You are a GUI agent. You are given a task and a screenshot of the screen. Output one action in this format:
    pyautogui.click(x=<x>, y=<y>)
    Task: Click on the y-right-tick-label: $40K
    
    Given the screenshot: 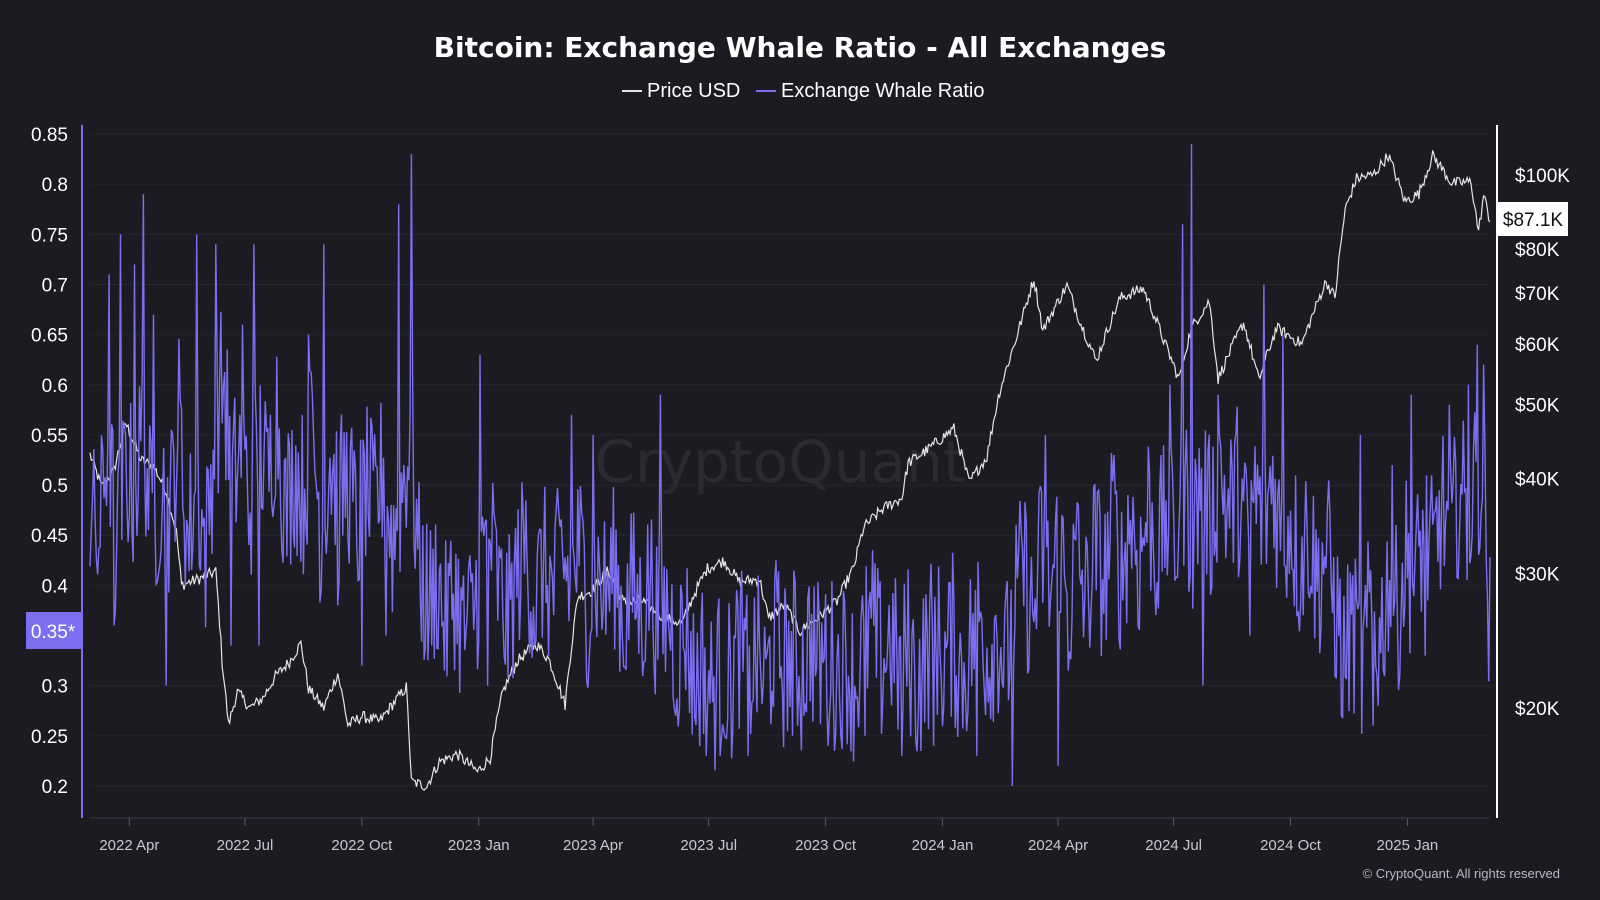 What is the action you would take?
    pyautogui.click(x=1537, y=479)
    